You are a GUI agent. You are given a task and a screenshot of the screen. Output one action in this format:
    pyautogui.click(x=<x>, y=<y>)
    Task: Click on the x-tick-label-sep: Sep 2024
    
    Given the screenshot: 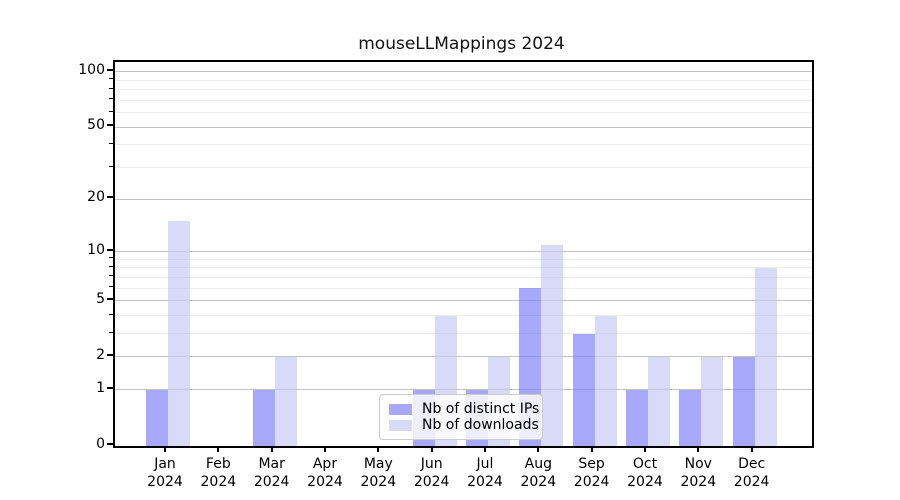 What is the action you would take?
    pyautogui.click(x=592, y=473)
    